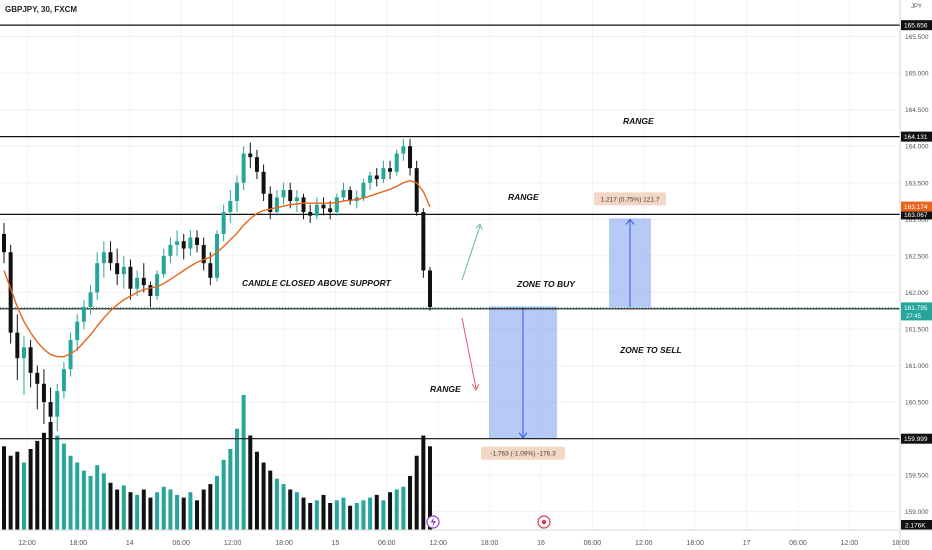 Image resolution: width=932 pixels, height=550 pixels. I want to click on time-tick-label: 15, so click(336, 543).